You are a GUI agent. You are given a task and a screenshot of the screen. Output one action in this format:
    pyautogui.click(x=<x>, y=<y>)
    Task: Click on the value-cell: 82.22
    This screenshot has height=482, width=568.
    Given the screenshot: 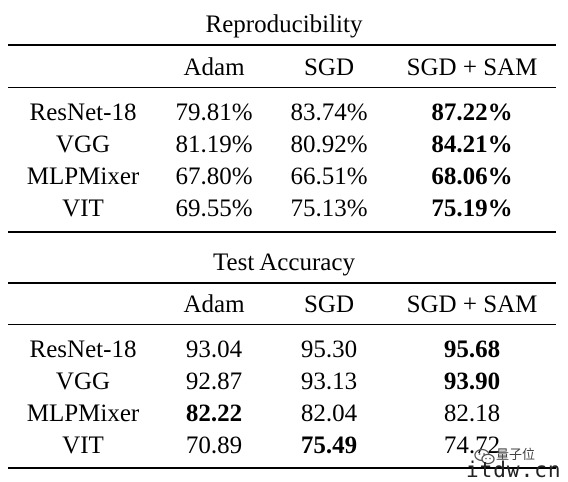 What is the action you would take?
    pyautogui.click(x=214, y=413)
    